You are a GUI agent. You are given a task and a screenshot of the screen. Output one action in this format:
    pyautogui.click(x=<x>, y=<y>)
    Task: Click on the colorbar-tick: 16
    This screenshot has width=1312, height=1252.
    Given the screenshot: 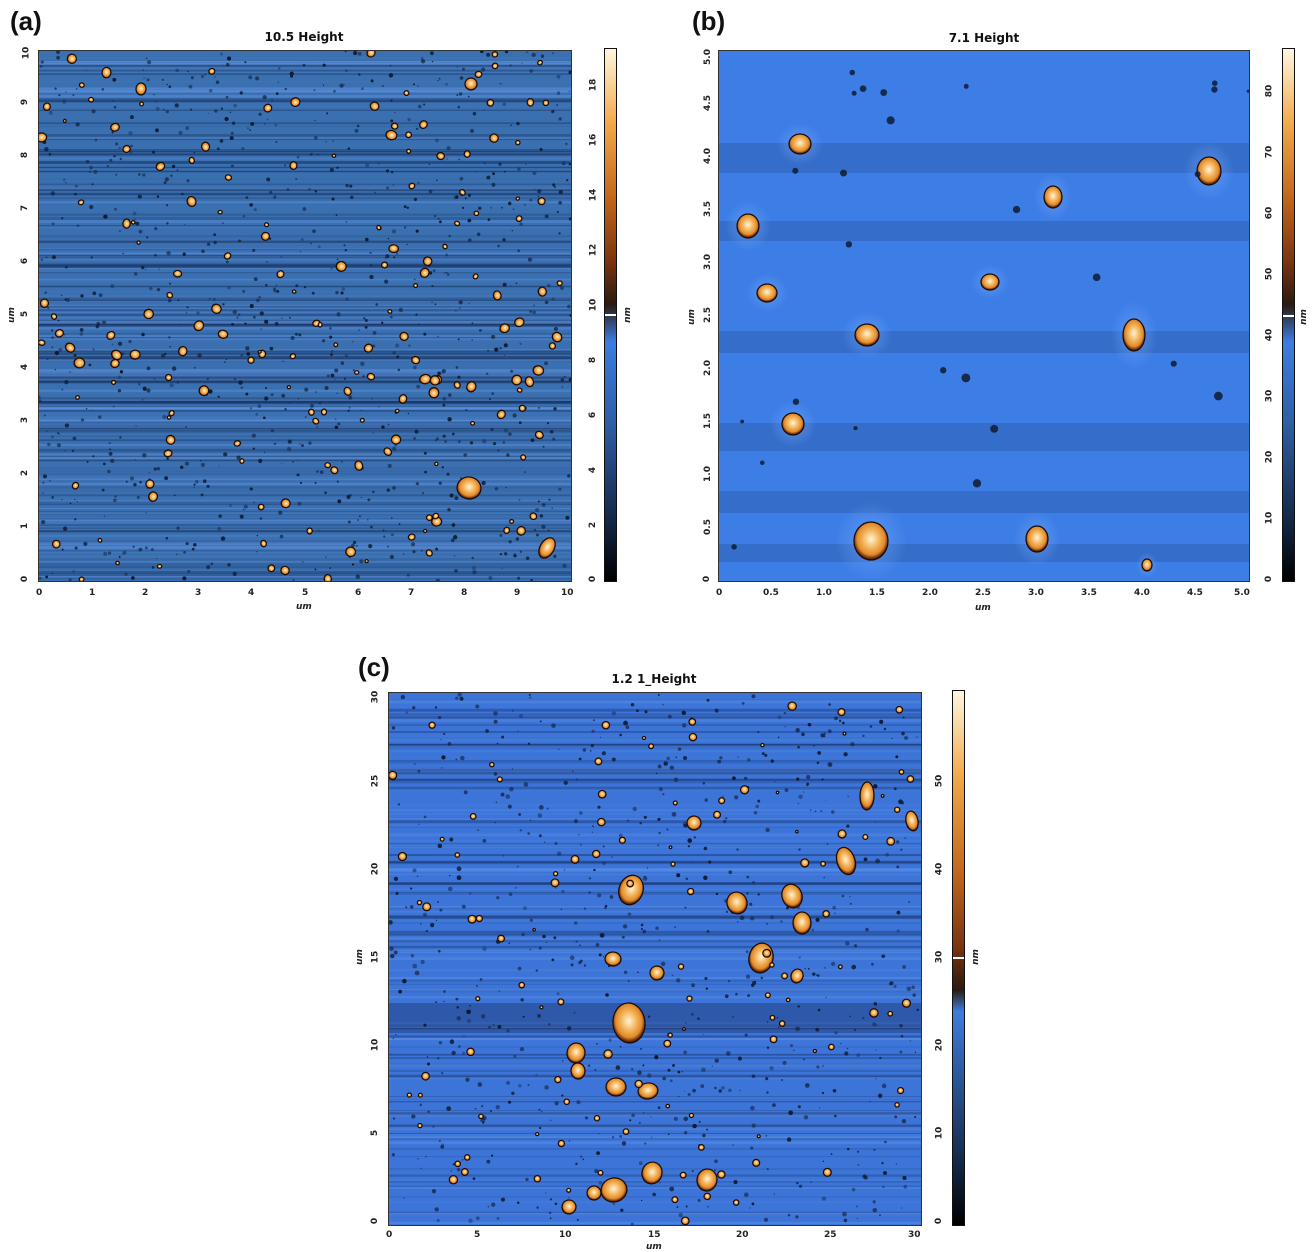 What is the action you would take?
    pyautogui.click(x=593, y=140)
    